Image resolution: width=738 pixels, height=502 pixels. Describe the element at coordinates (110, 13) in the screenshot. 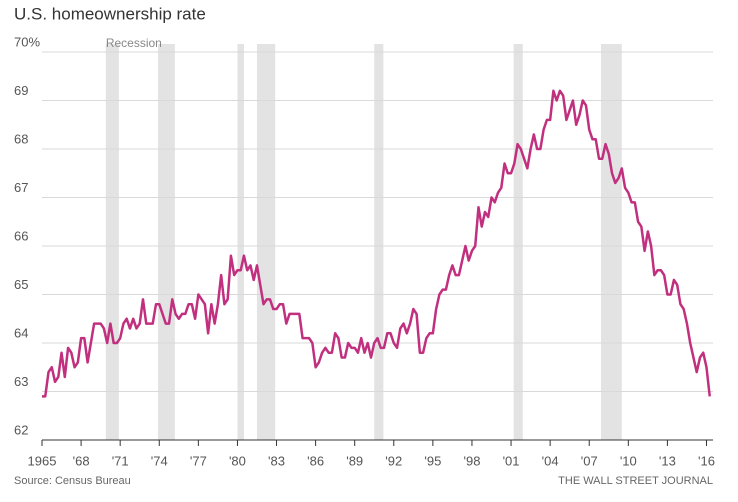

I see `chart-title: U.S. homeownership rate` at that location.